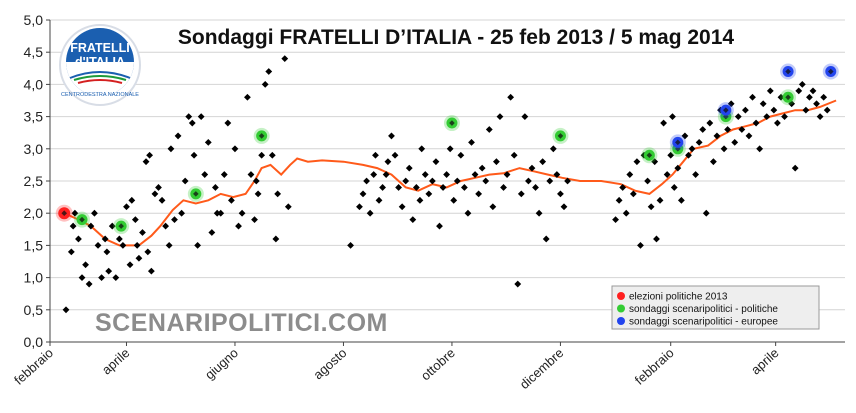 The image size is (856, 413). I want to click on legend-box, so click(715, 307).